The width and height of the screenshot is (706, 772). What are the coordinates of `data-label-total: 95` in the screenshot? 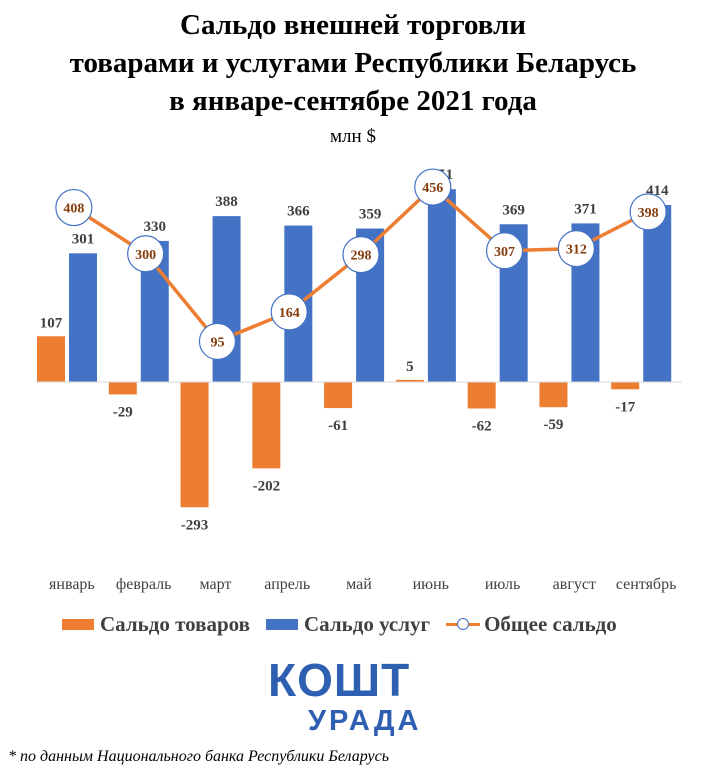 It's located at (217, 342).